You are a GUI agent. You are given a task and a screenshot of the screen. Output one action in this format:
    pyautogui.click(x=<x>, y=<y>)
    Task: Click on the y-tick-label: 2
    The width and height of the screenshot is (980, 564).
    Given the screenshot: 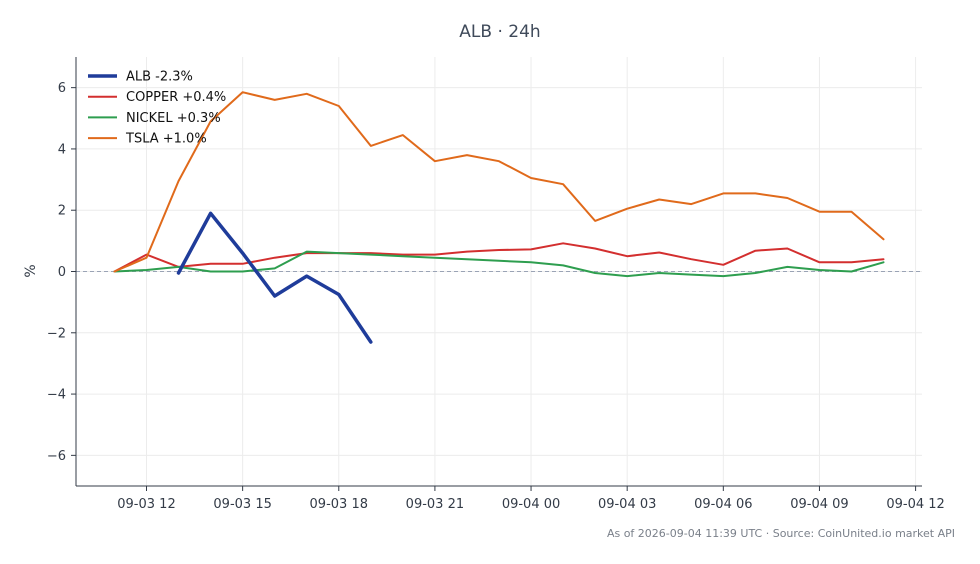 What is the action you would take?
    pyautogui.click(x=62, y=211)
    